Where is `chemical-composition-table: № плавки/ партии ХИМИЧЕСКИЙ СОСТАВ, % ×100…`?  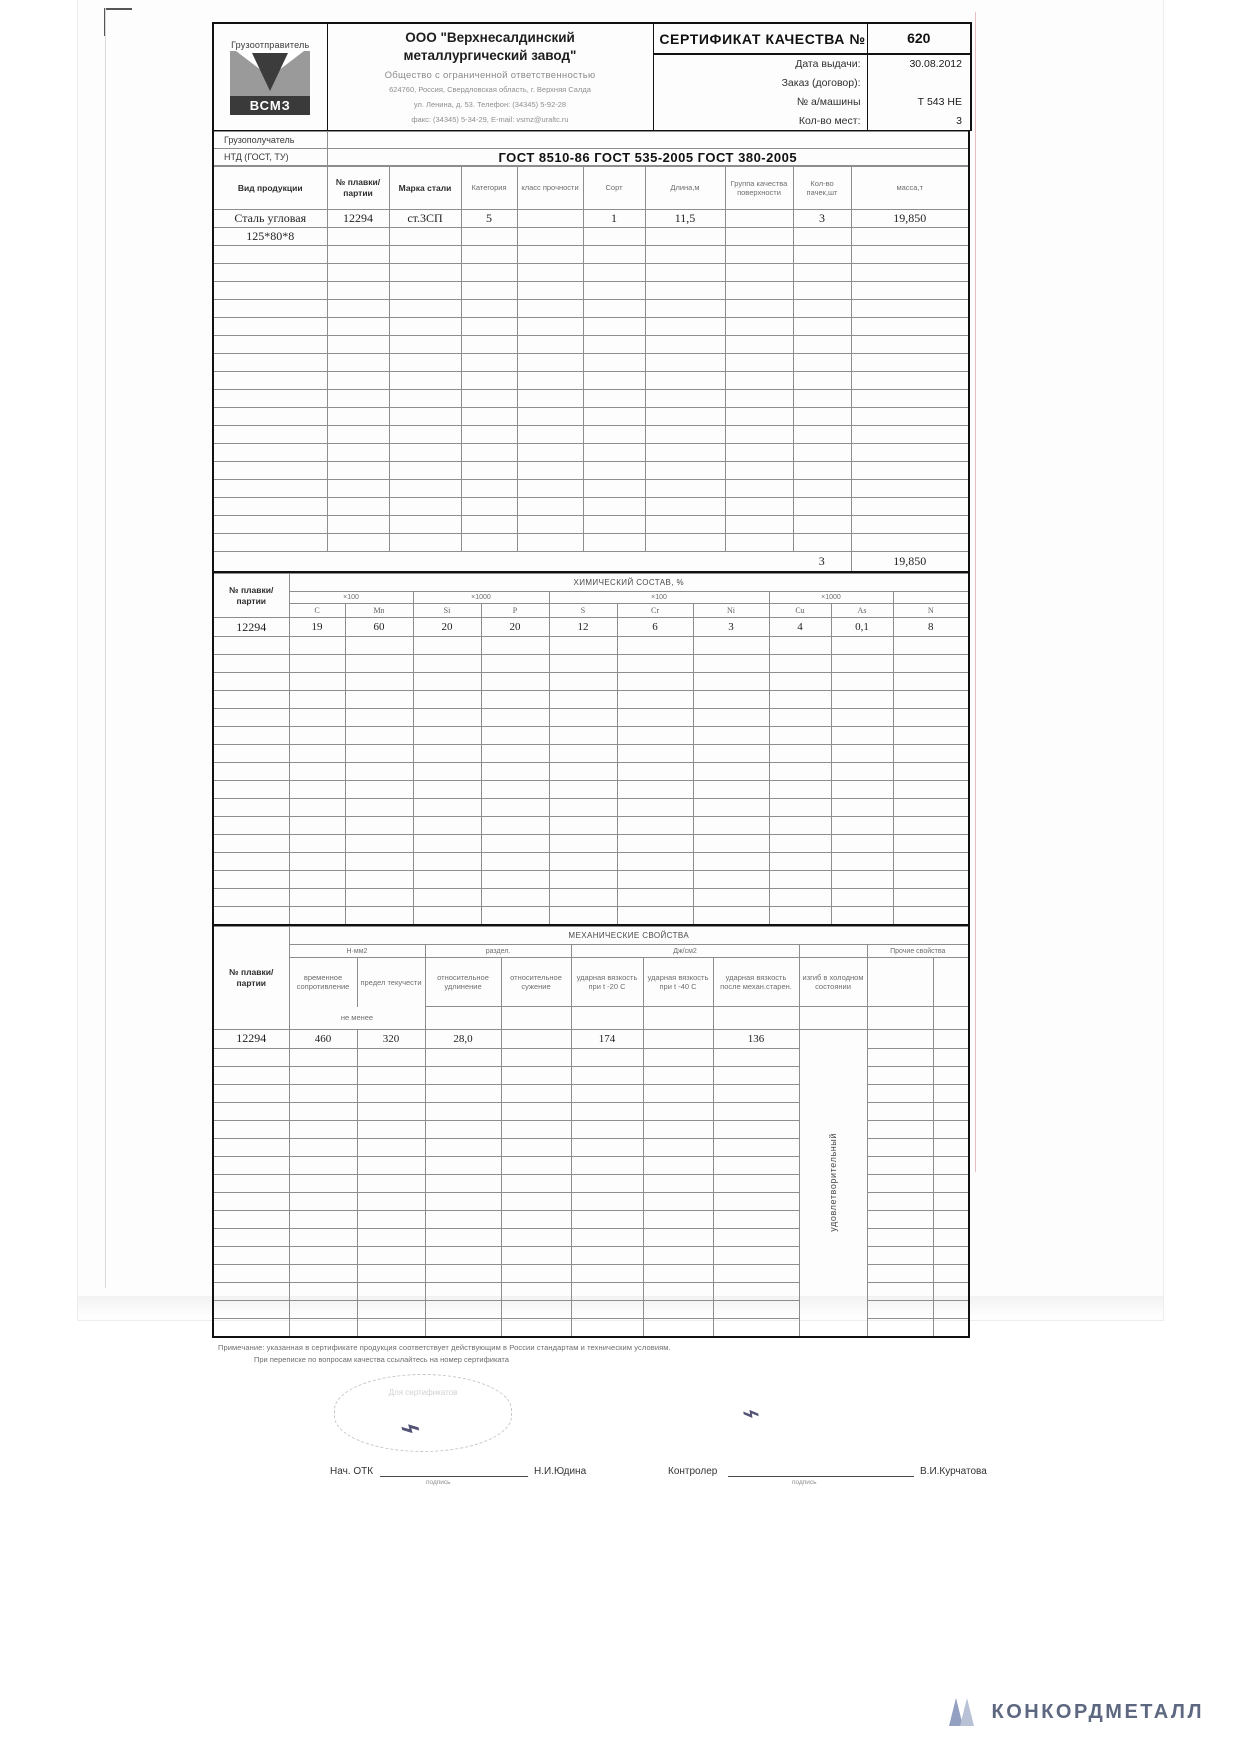
chemical-composition-table: № плавки/ партии ХИМИЧЕСКИЙ СОСТАВ, % ×100… is located at coordinates (591, 750).